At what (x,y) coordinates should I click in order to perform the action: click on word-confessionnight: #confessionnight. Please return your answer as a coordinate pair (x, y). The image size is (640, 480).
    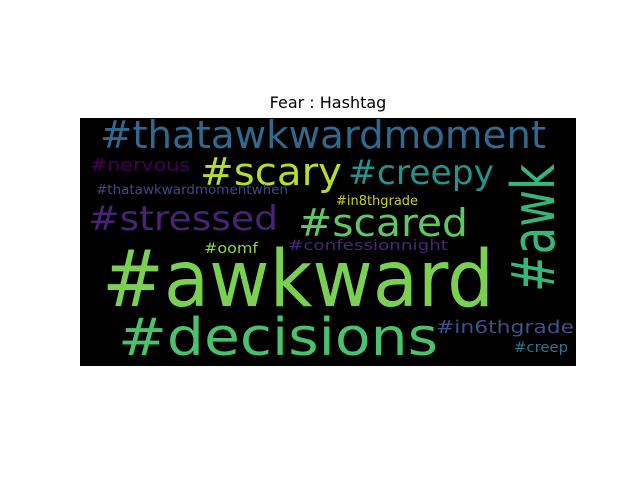
    Looking at the image, I should click on (368, 246).